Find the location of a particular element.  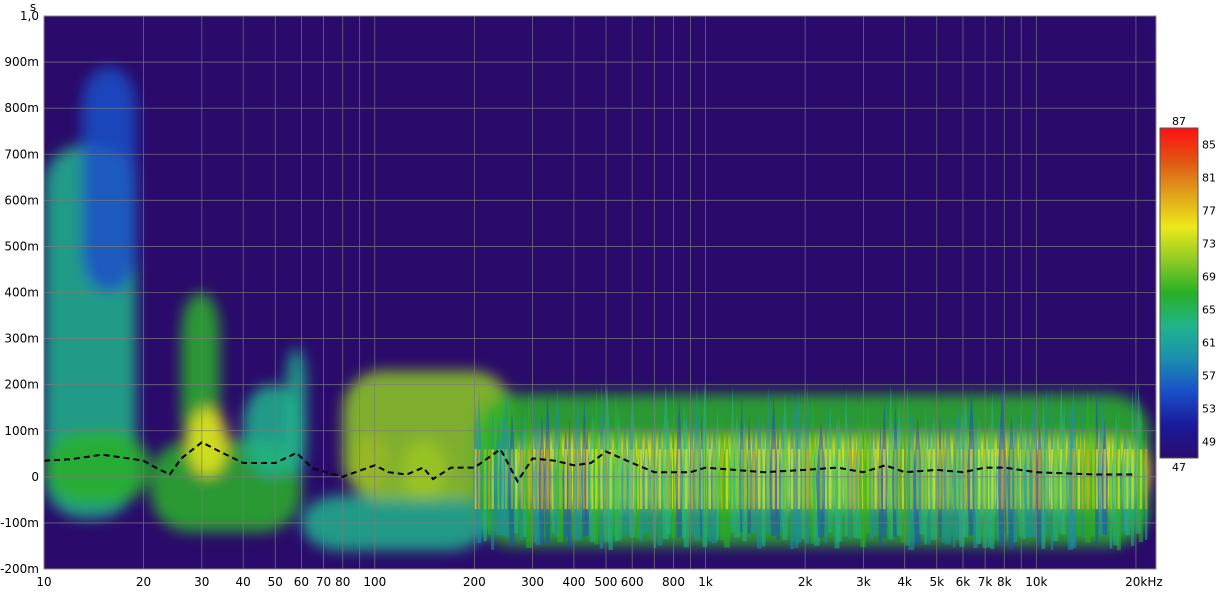

colorbar-tick-label: 69 is located at coordinates (1209, 277).